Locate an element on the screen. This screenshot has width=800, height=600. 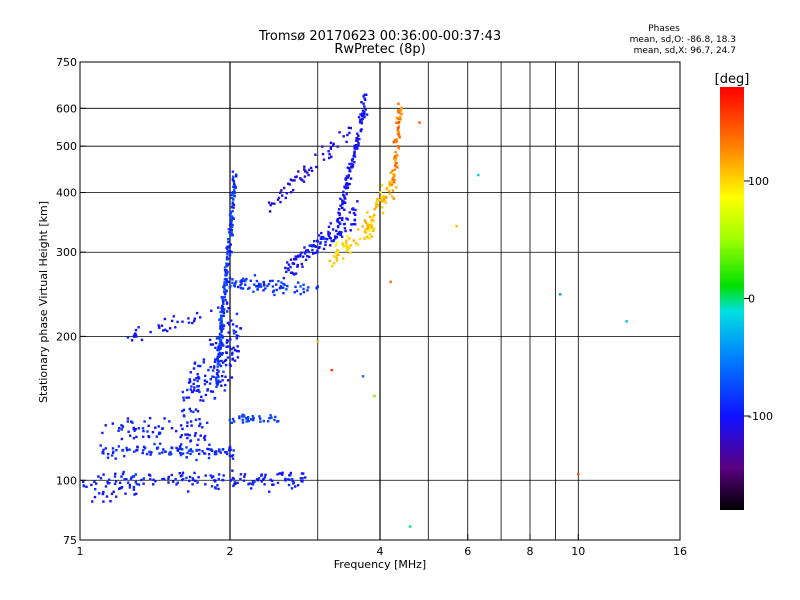
x-tick-label-2: 4 is located at coordinates (380, 551).